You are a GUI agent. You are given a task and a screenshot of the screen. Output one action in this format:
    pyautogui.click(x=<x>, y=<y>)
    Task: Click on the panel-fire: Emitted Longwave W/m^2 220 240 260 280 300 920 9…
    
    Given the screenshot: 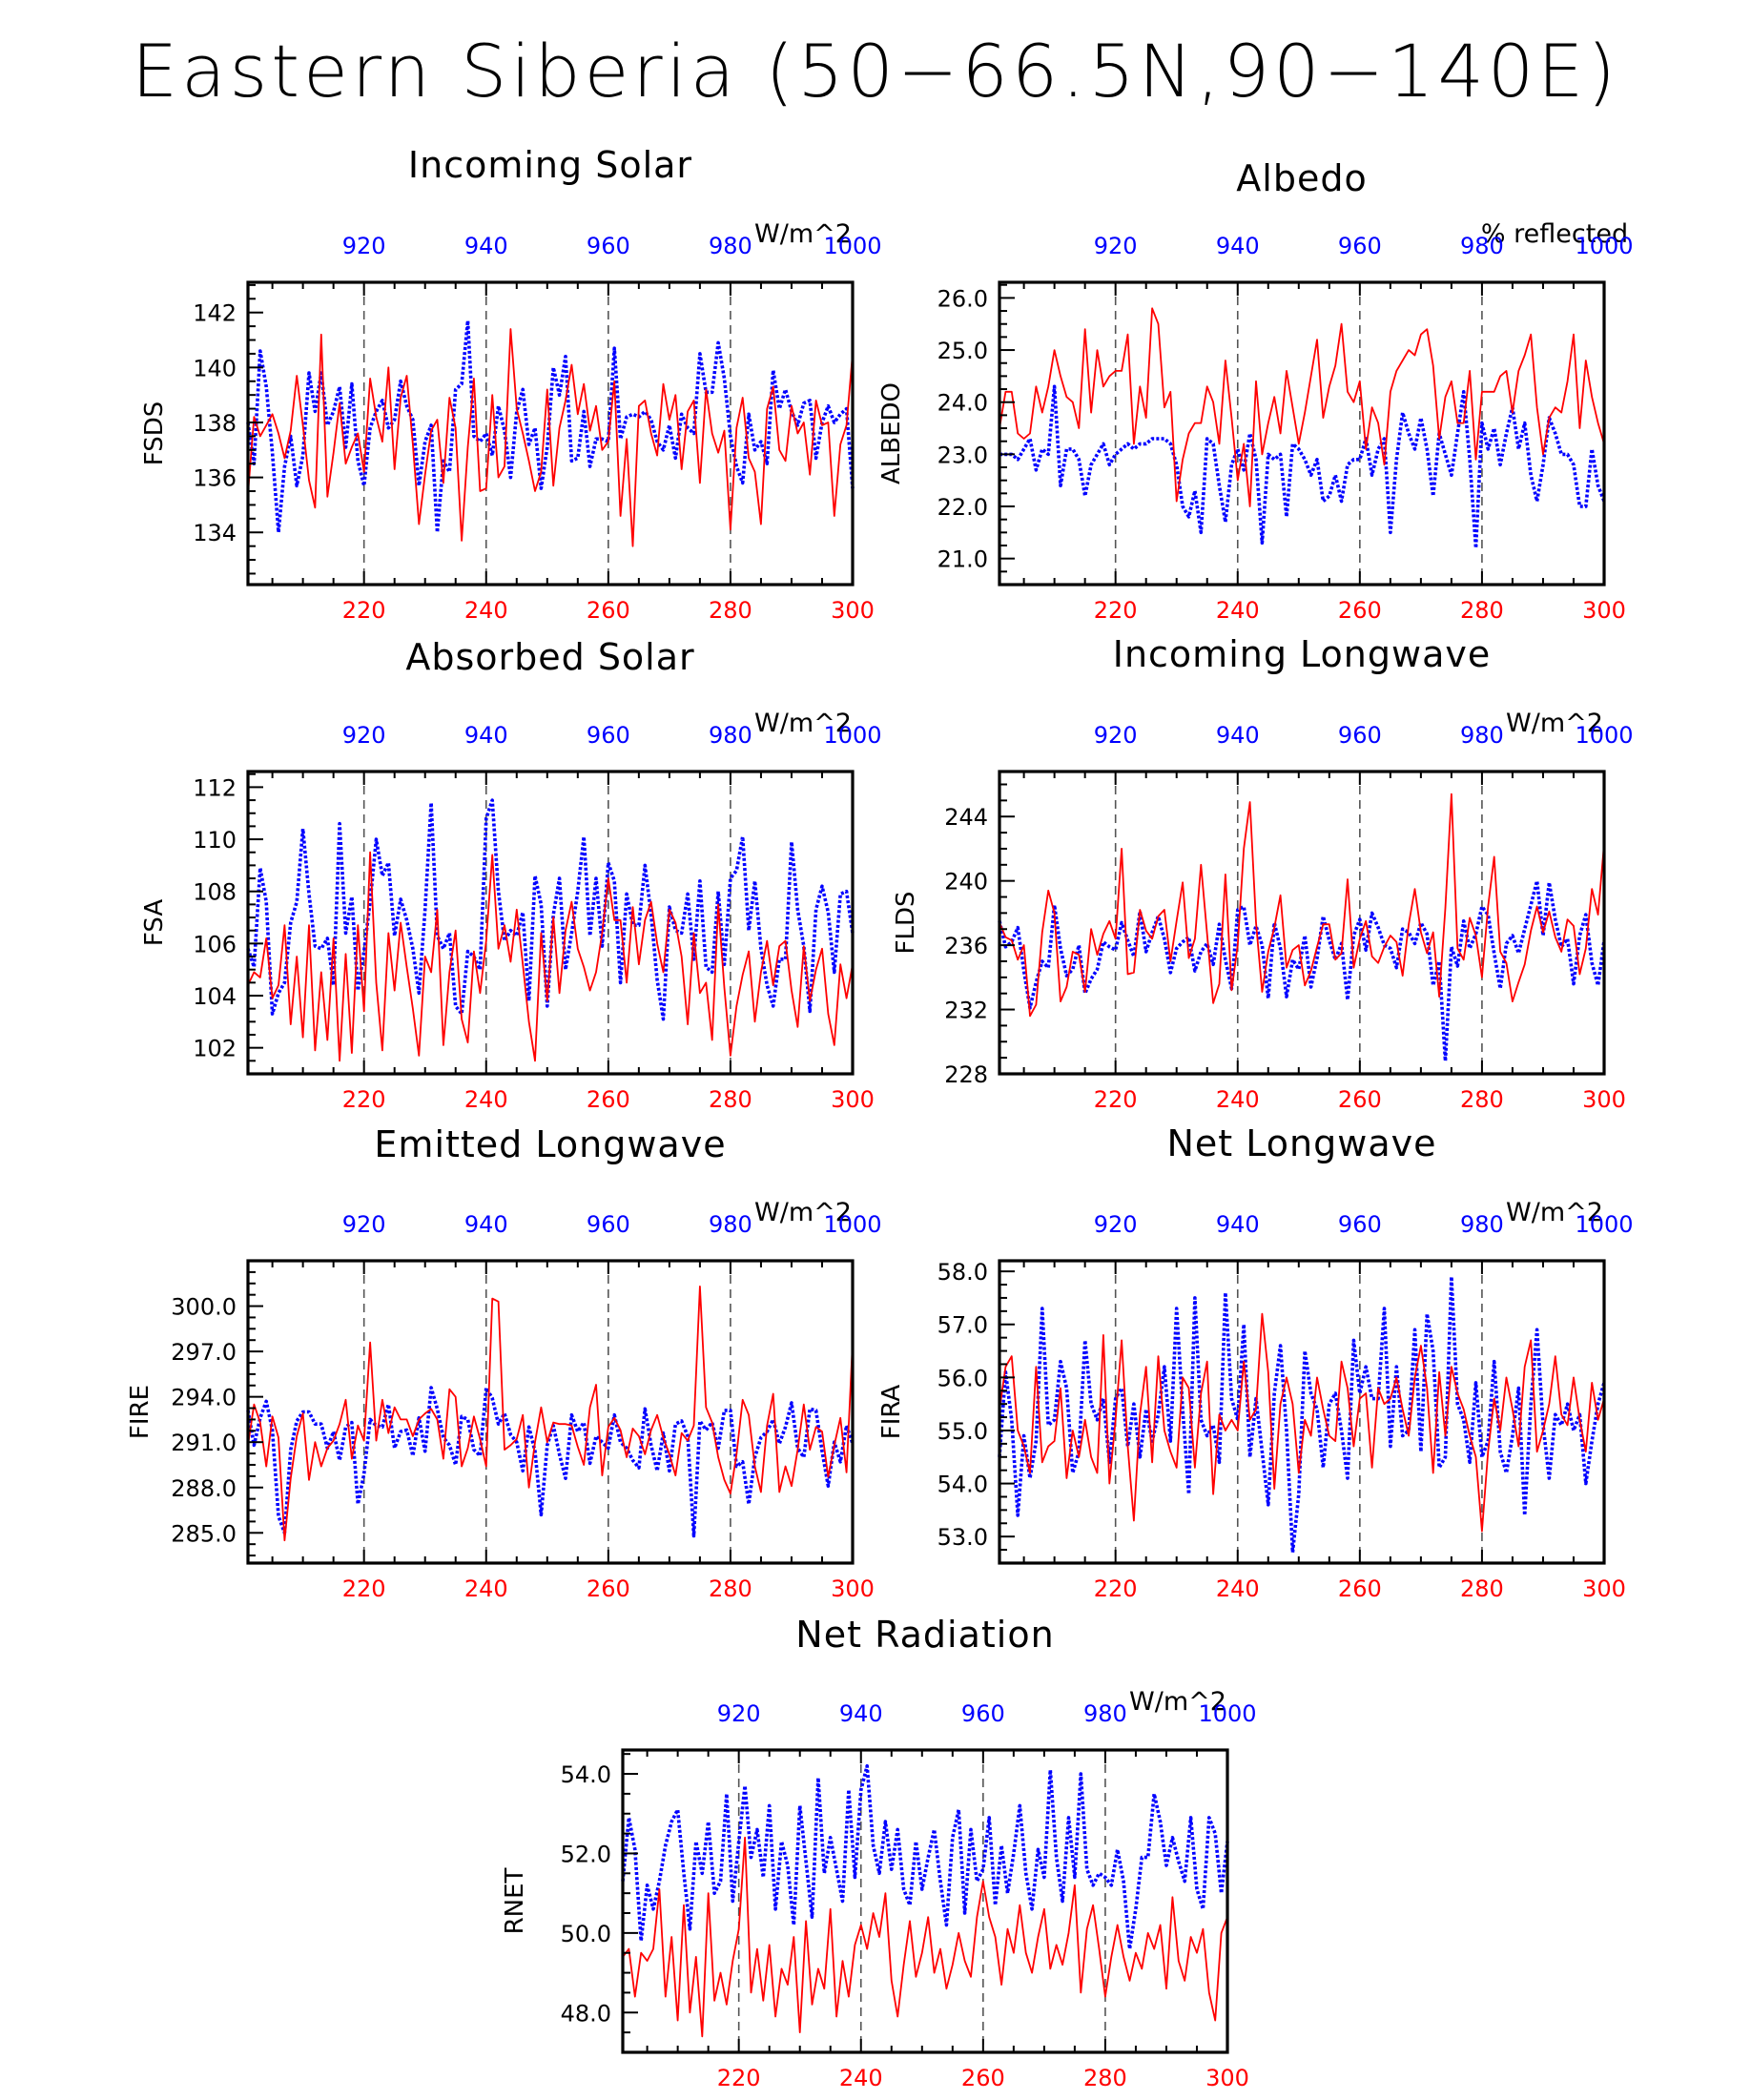 What is the action you would take?
    pyautogui.click(x=504, y=1362)
    